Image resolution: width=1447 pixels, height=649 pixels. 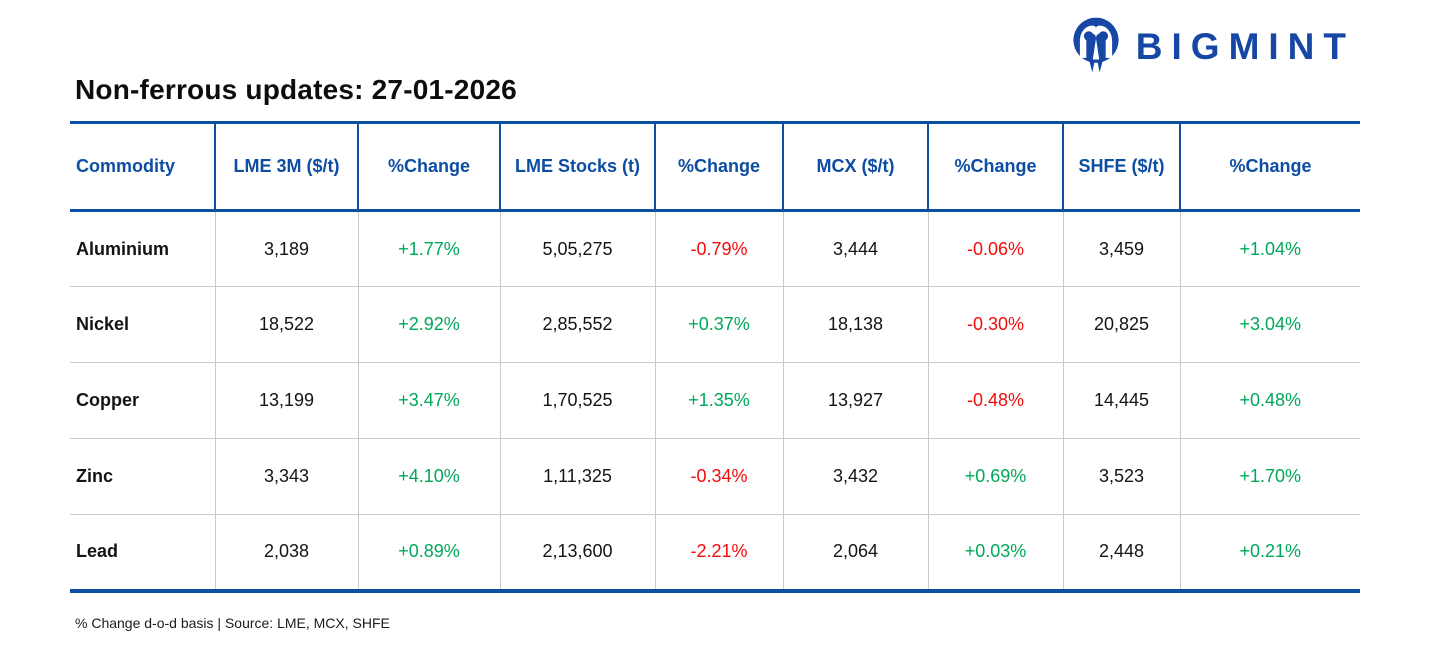 I want to click on commodity-name: Lead, so click(x=142, y=552).